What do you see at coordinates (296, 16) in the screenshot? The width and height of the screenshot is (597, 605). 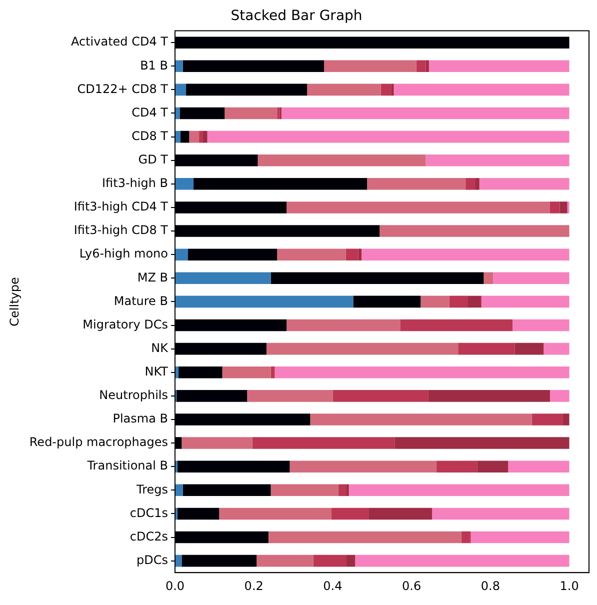 I see `chart-title: Stacked Bar Graph` at bounding box center [296, 16].